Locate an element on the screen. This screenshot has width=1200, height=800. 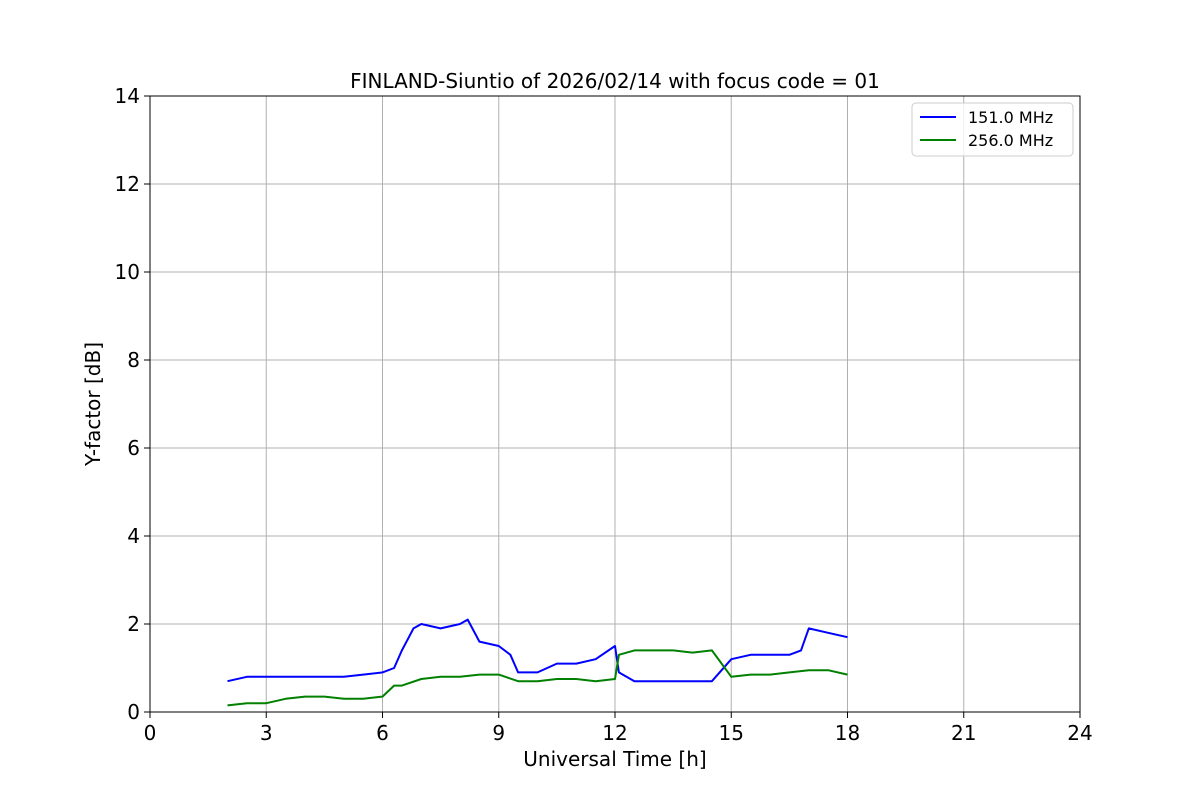
x-tick-label: 18 is located at coordinates (847, 733).